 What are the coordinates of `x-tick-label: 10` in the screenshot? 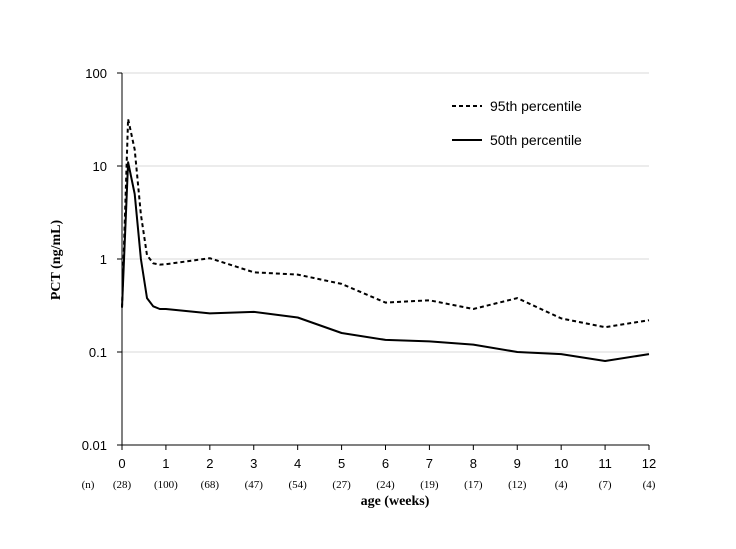 It's located at (561, 463).